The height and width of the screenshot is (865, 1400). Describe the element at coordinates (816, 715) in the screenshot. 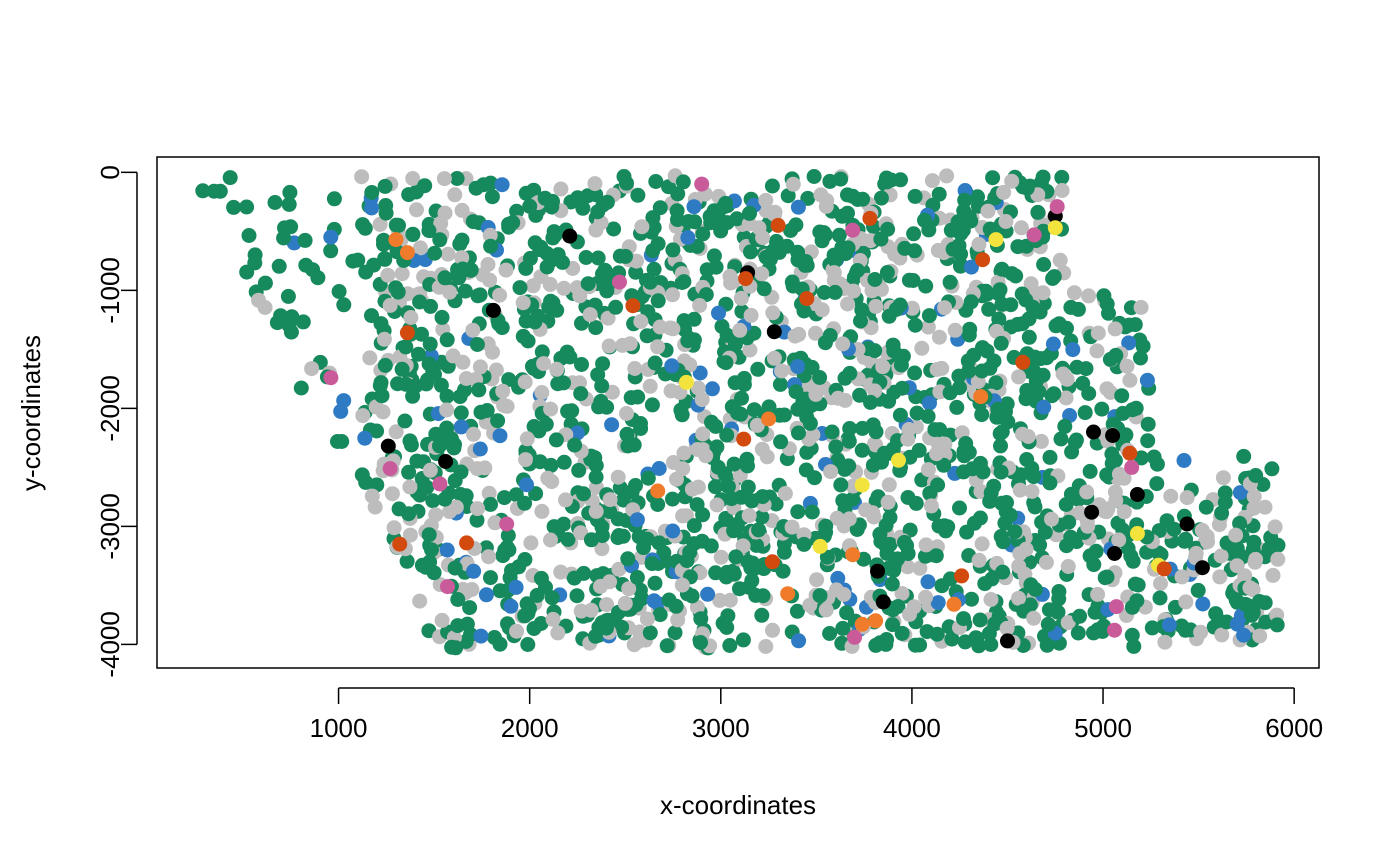

I see `x-axis: 1000 2000 3000 4000 5000 6000` at that location.